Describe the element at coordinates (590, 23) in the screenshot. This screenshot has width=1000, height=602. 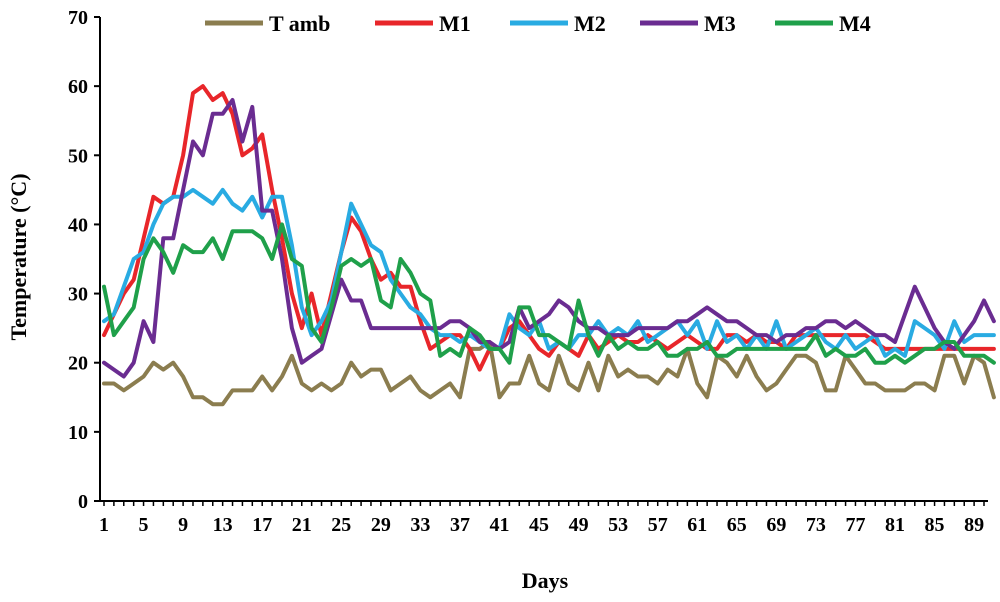
I see `legend-label: M2` at that location.